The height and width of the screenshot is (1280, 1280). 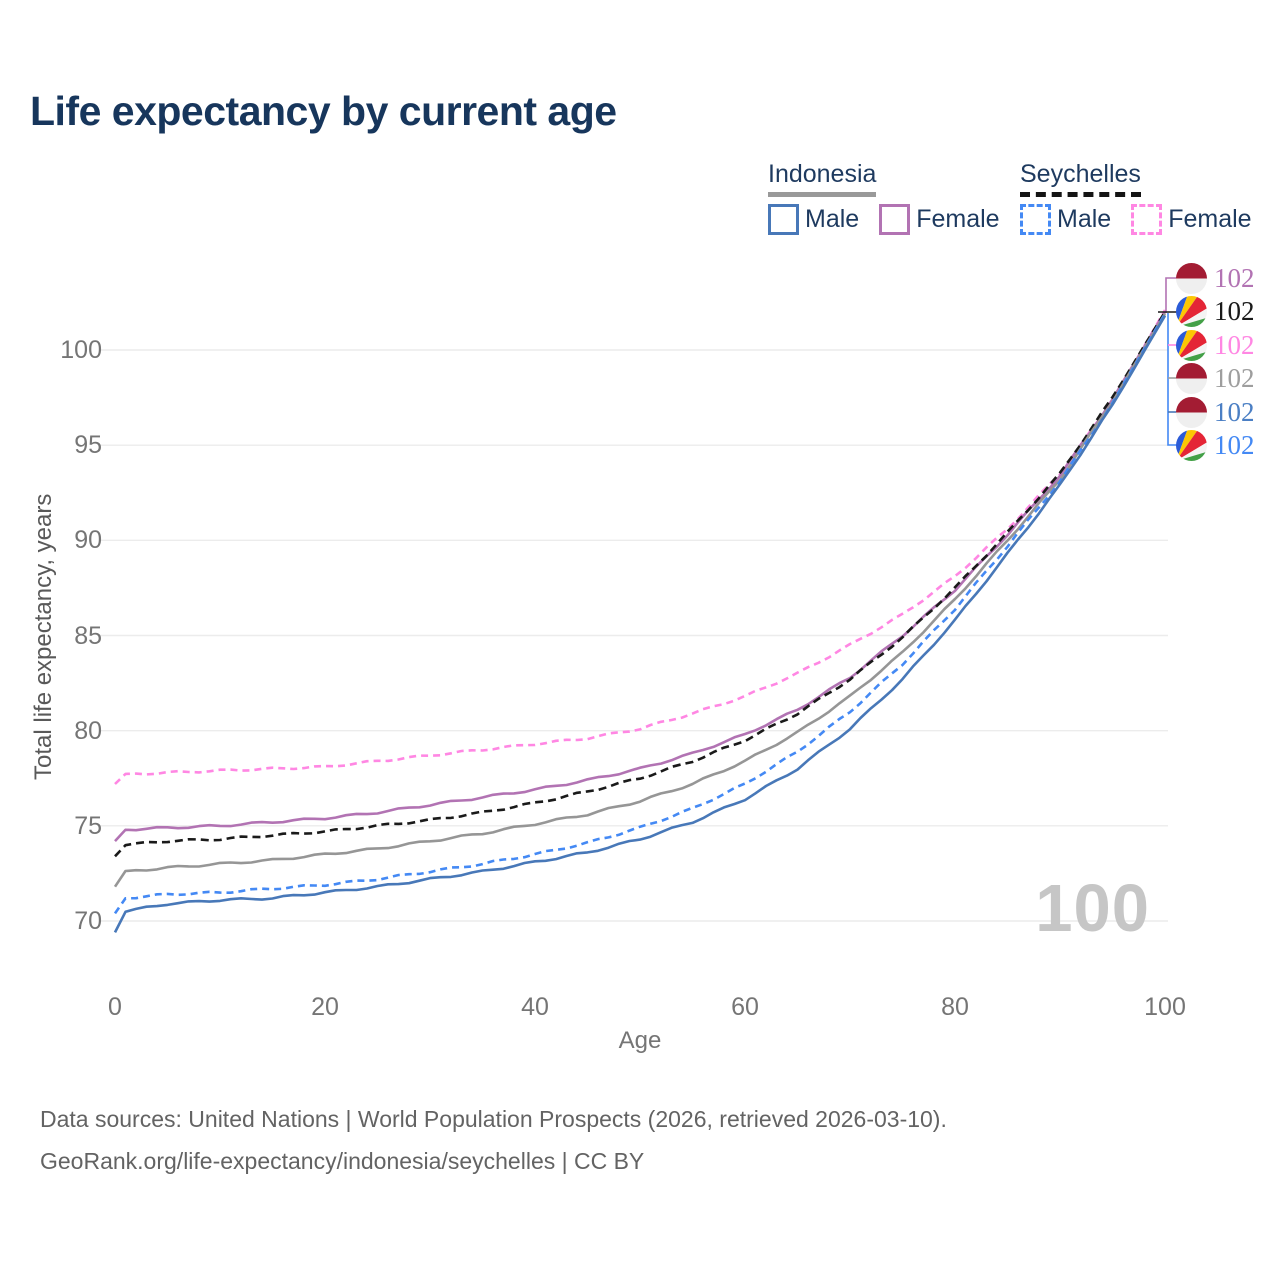 What do you see at coordinates (1171, 295) in the screenshot?
I see `leader-indonesia-female` at bounding box center [1171, 295].